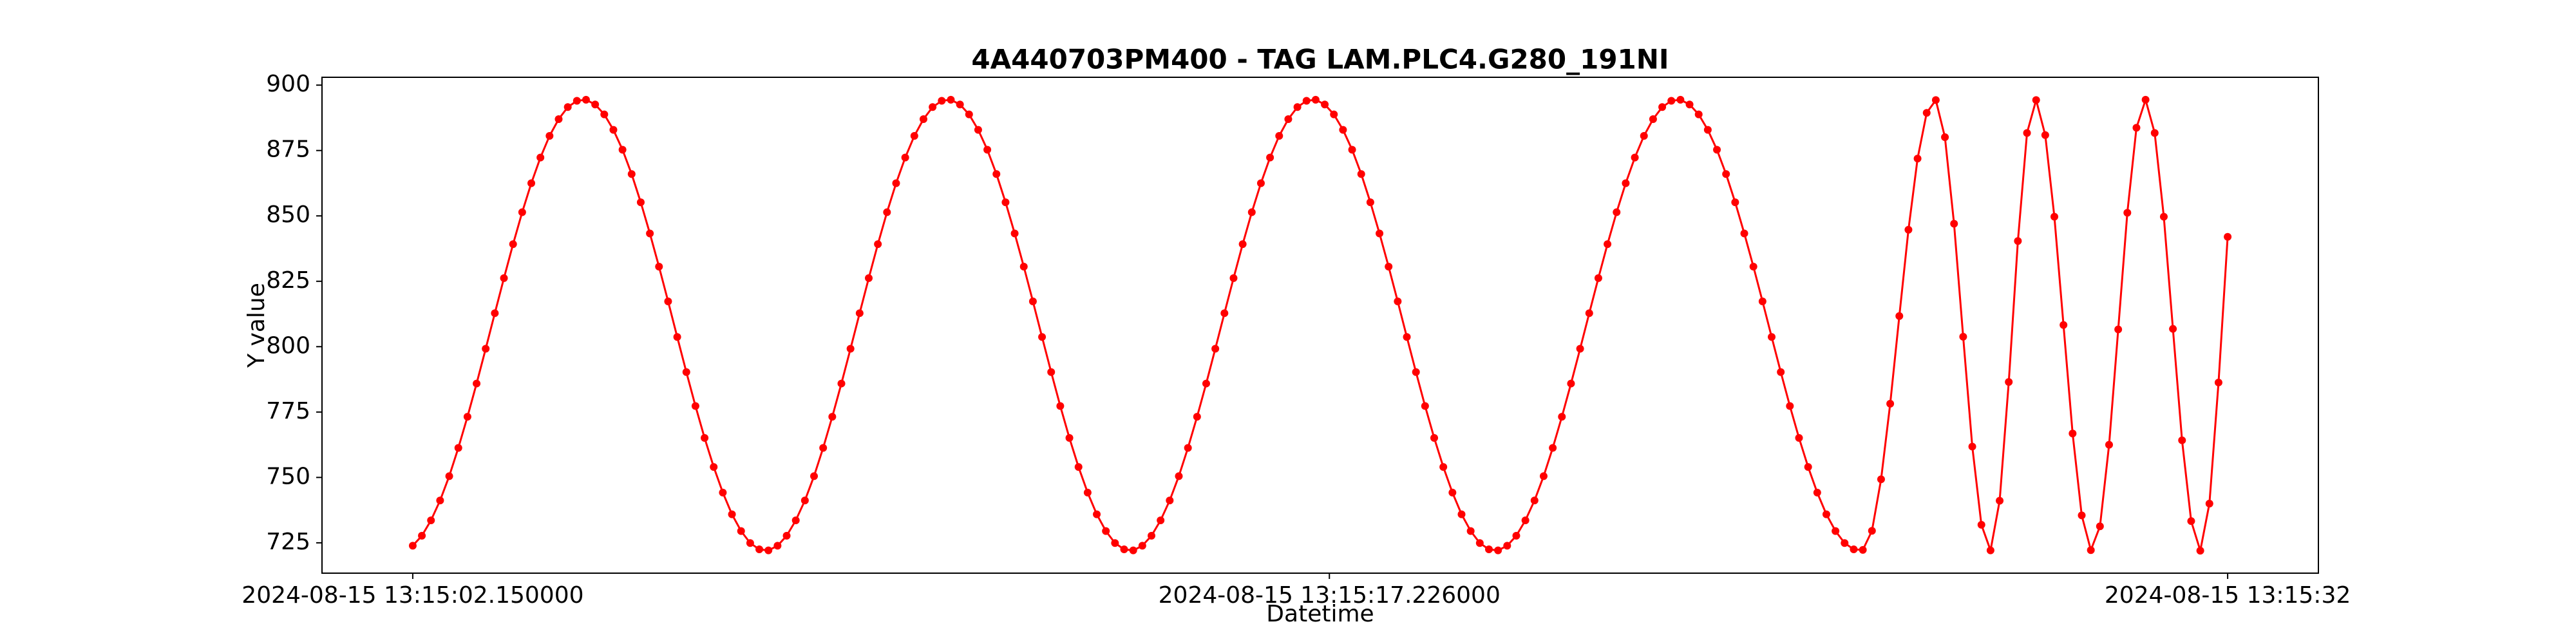 This screenshot has width=2576, height=644. What do you see at coordinates (288, 280) in the screenshot?
I see `y-tick-label: 825` at bounding box center [288, 280].